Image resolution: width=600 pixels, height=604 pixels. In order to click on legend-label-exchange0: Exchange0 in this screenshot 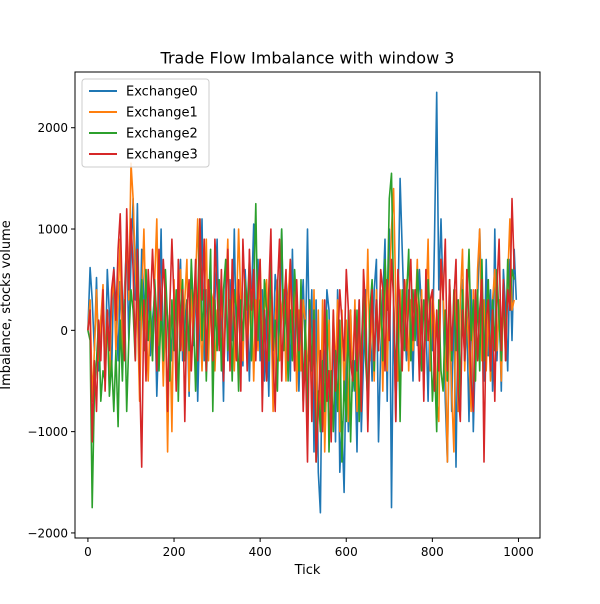, I will do `click(162, 92)`.